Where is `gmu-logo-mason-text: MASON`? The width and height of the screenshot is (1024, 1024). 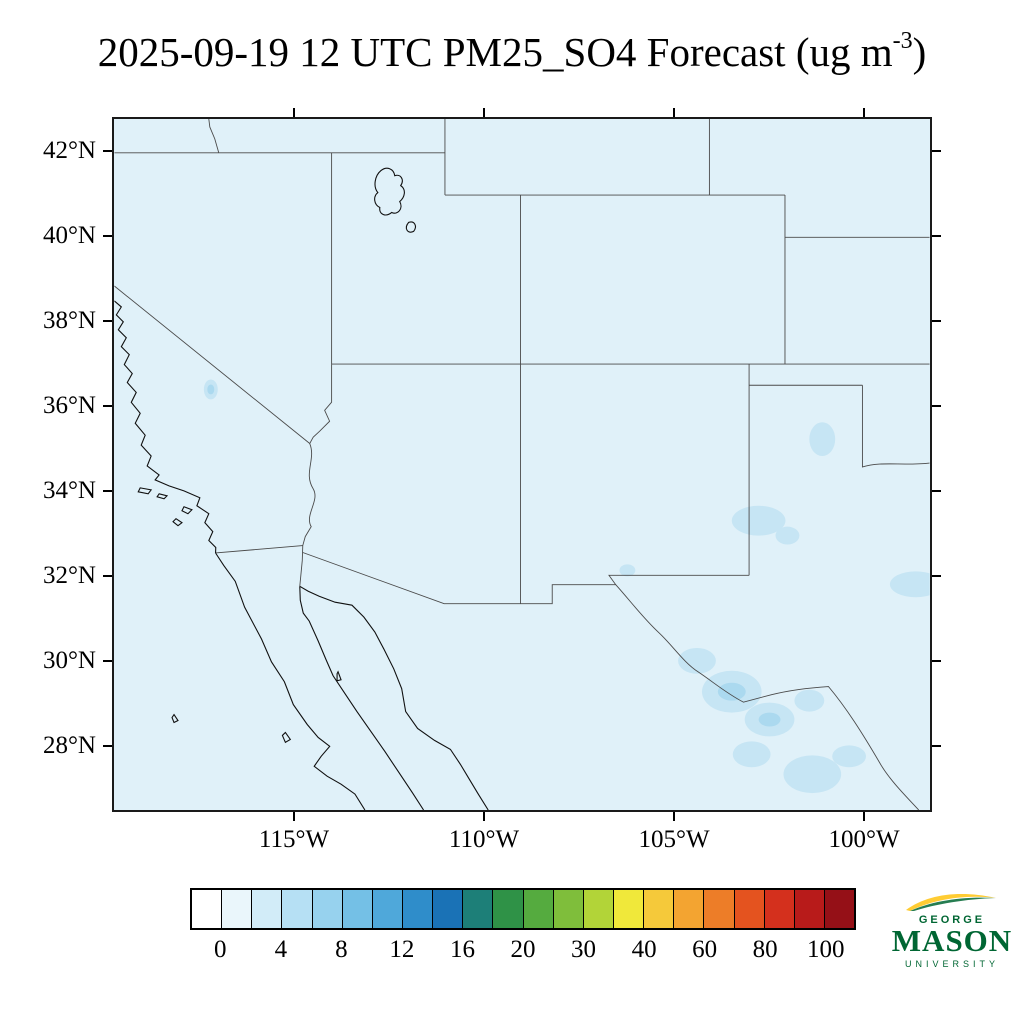 gmu-logo-mason-text: MASON is located at coordinates (952, 940).